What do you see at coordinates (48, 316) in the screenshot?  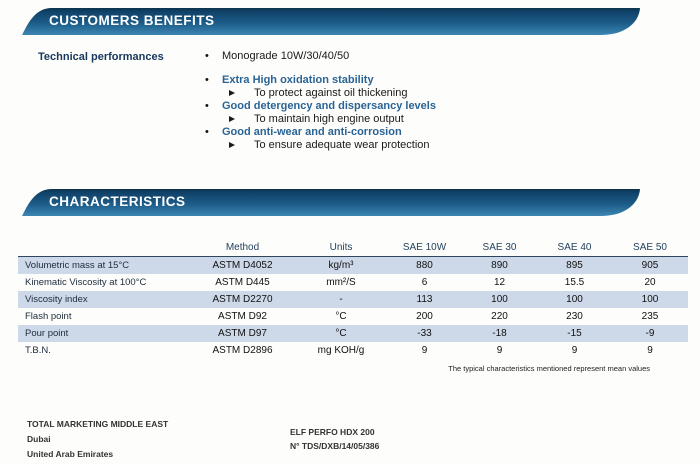 I see `row-label: Flash point` at bounding box center [48, 316].